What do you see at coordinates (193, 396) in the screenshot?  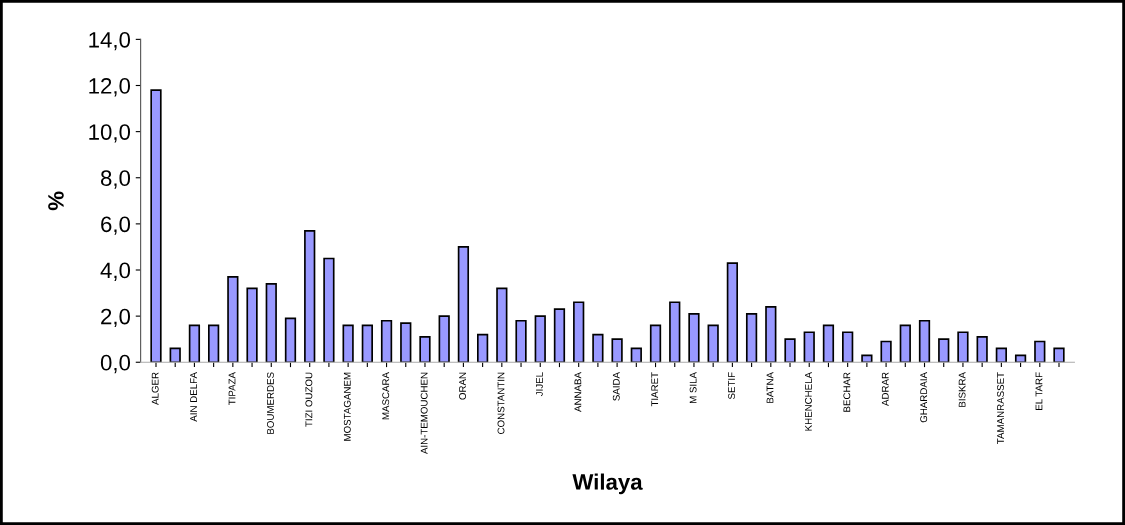 I see `x-tick-label: AIN DELFA` at bounding box center [193, 396].